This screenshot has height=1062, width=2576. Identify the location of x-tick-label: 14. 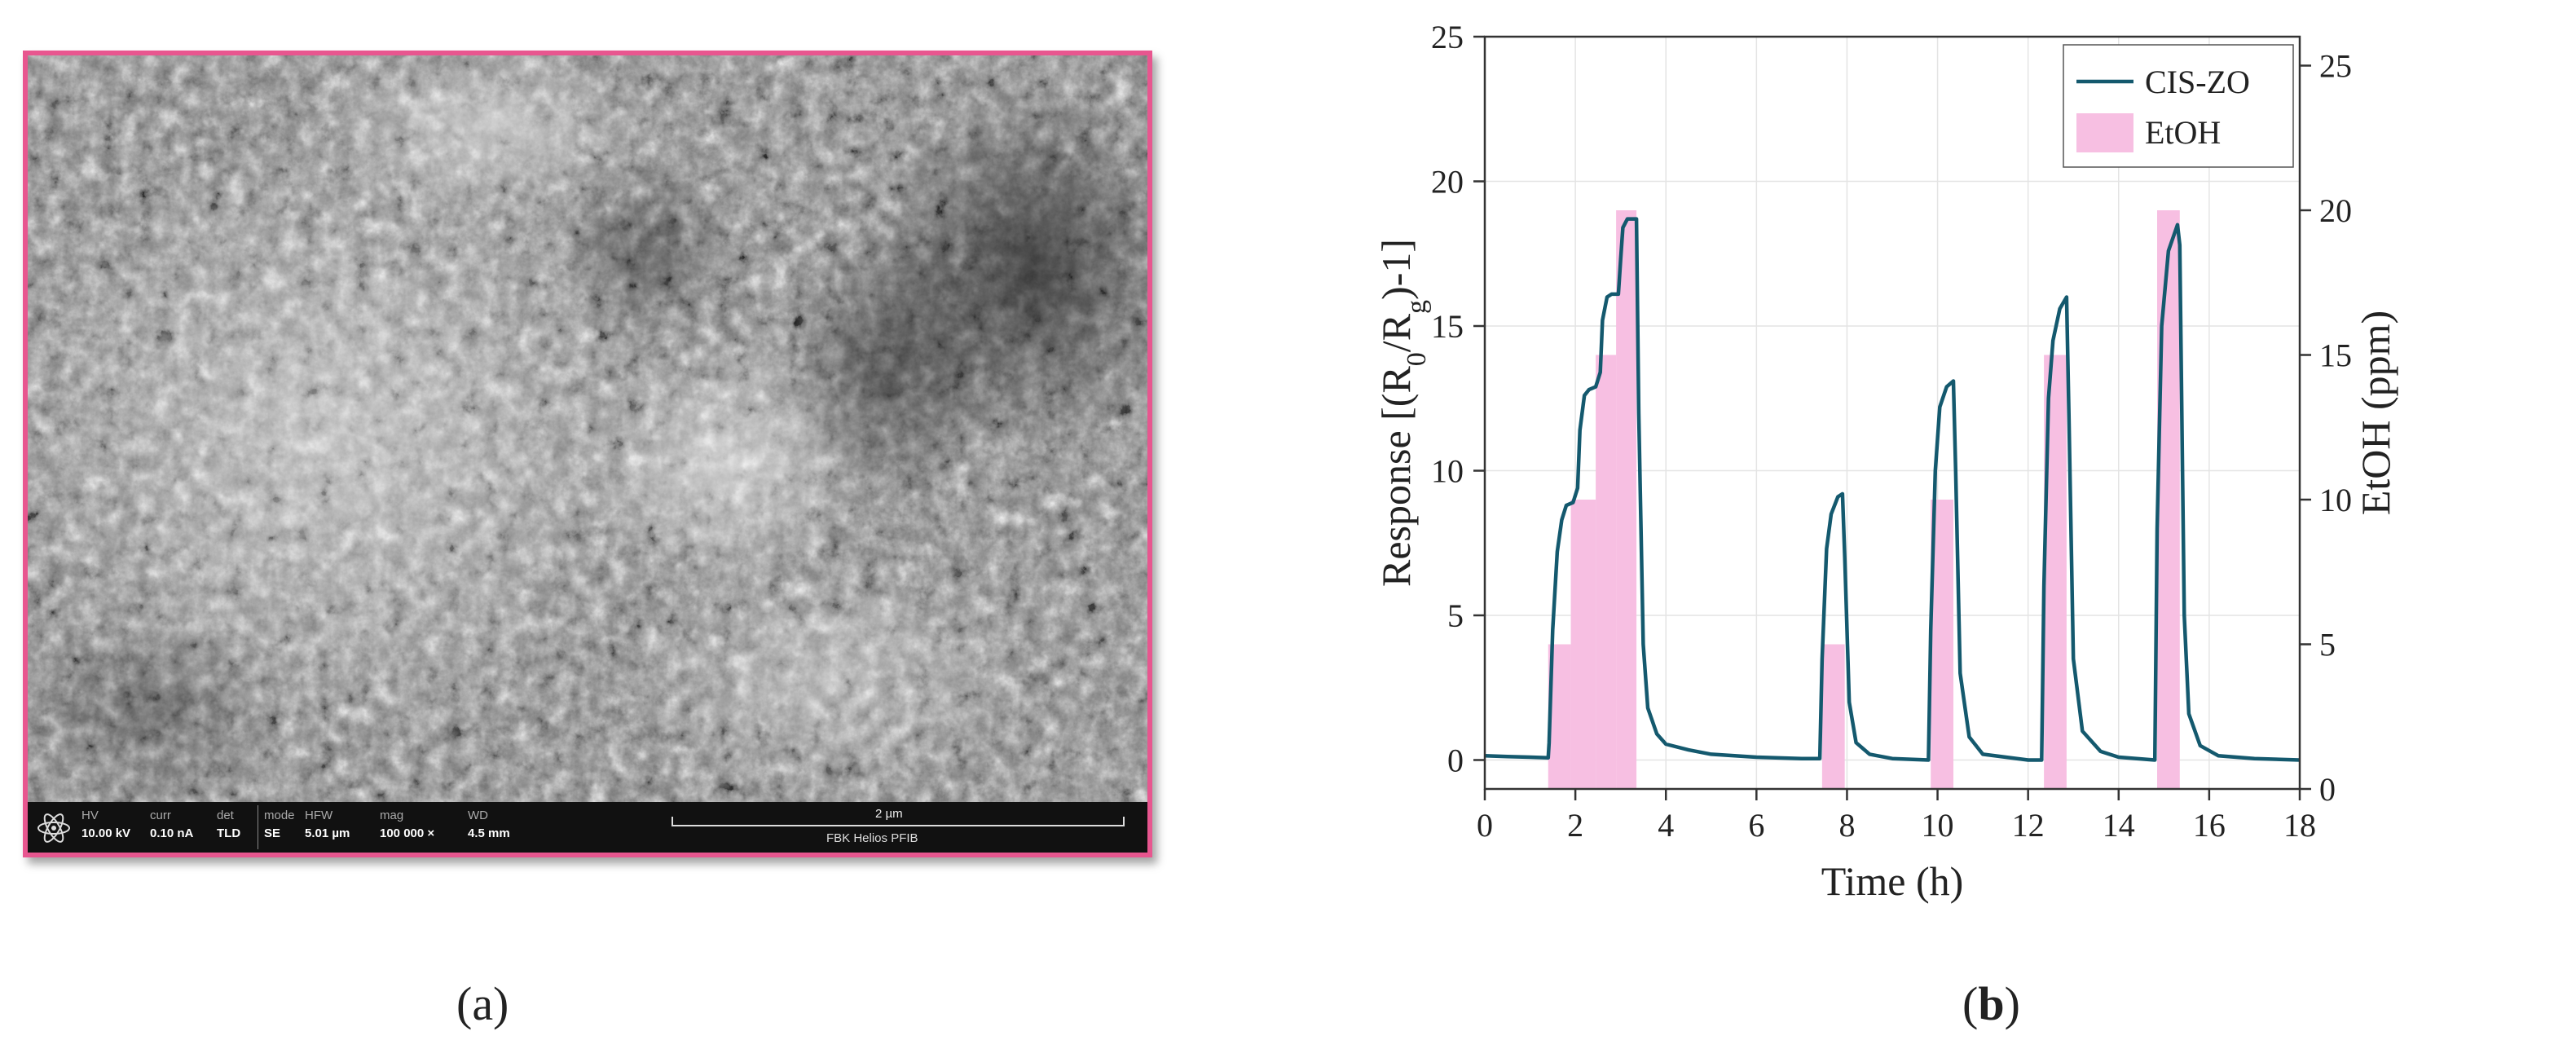
(2119, 825).